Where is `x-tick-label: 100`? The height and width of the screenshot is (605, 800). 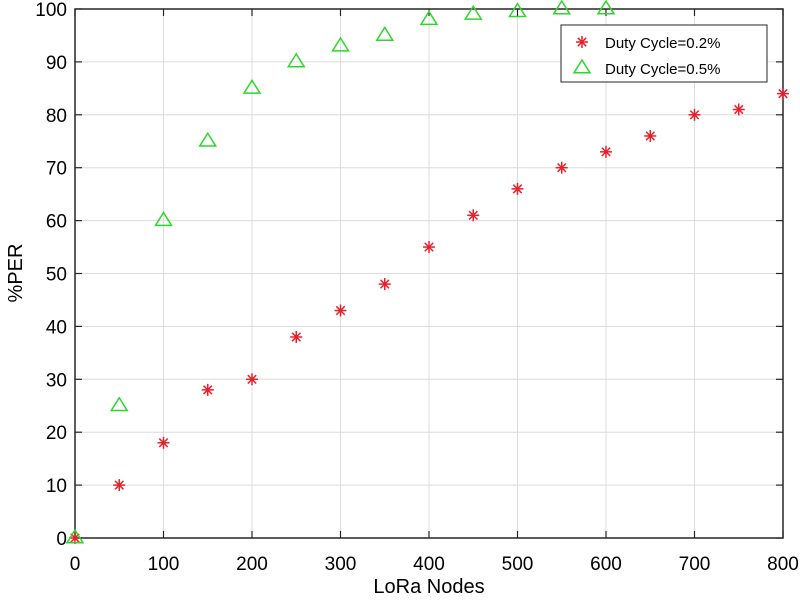
x-tick-label: 100 is located at coordinates (164, 564).